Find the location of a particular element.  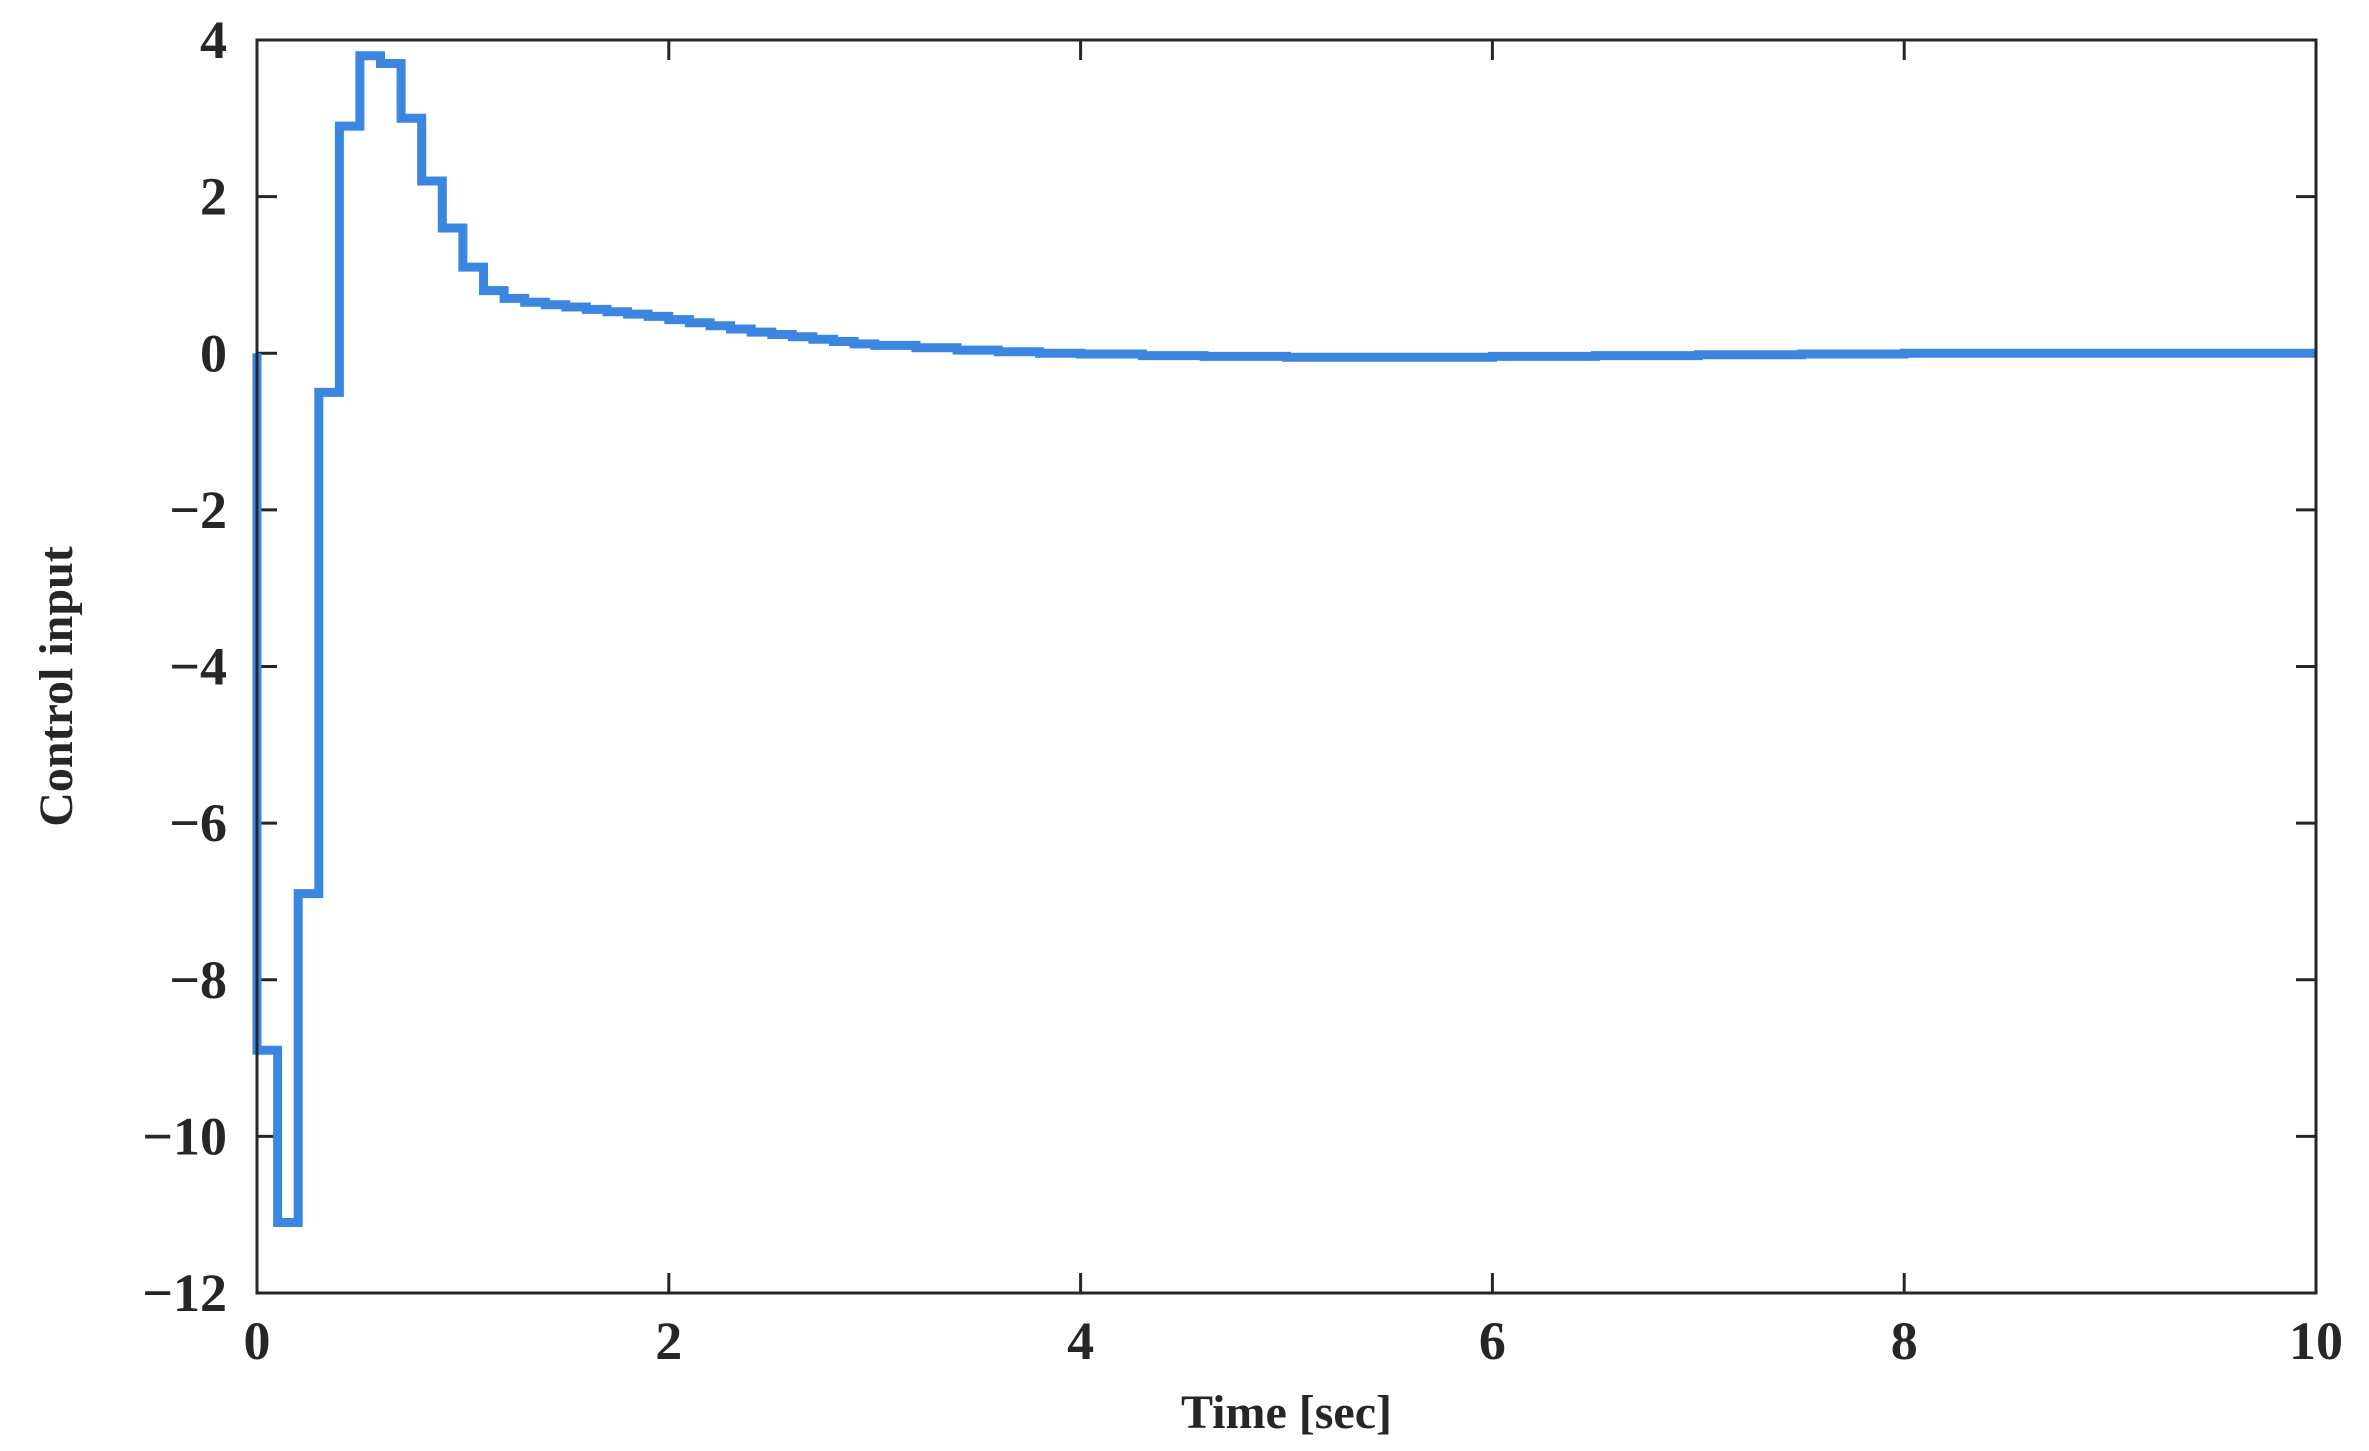

x-tick-label: 8 is located at coordinates (1904, 1341).